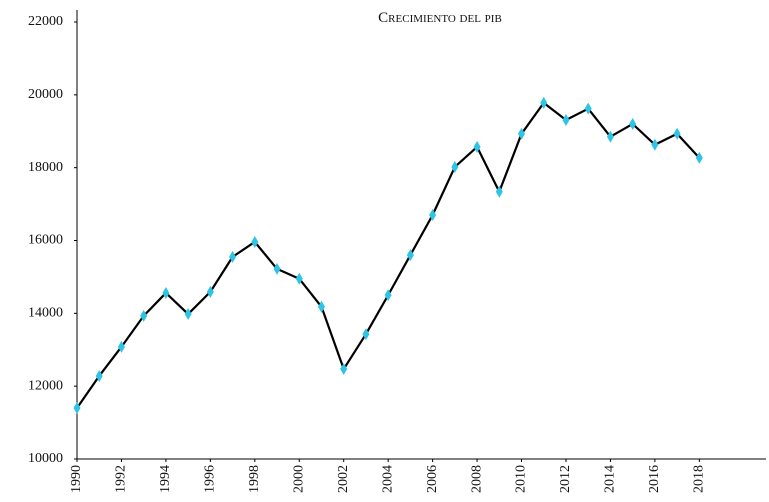  Describe the element at coordinates (45, 21) in the screenshot. I see `y-tick-label: 22000` at that location.